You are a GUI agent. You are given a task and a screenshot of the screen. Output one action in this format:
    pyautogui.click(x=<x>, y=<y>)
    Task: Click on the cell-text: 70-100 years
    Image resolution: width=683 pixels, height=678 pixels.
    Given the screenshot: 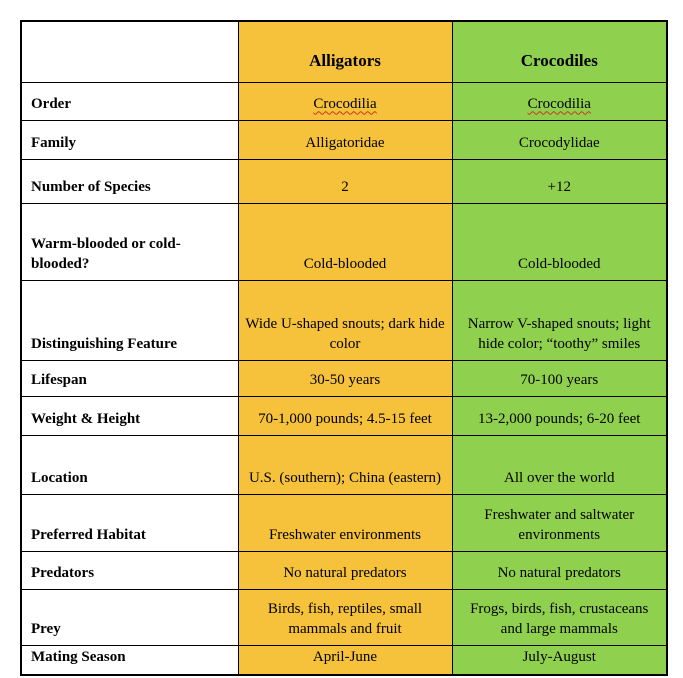 What is the action you would take?
    pyautogui.click(x=559, y=379)
    